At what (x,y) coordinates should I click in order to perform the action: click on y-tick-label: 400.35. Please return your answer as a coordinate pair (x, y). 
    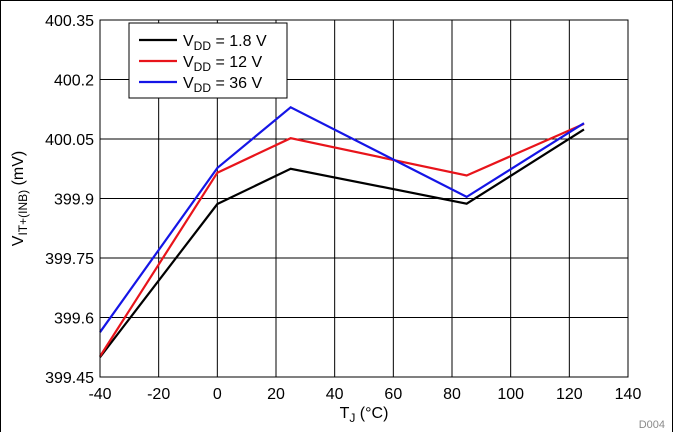
    Looking at the image, I should click on (69, 21).